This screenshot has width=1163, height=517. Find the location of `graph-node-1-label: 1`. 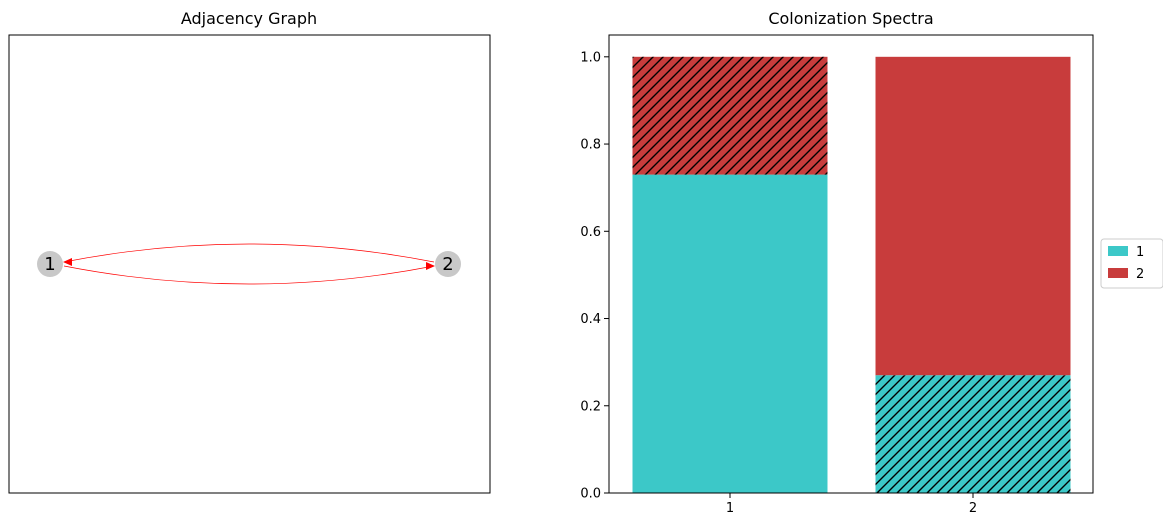

graph-node-1-label: 1 is located at coordinates (49, 264).